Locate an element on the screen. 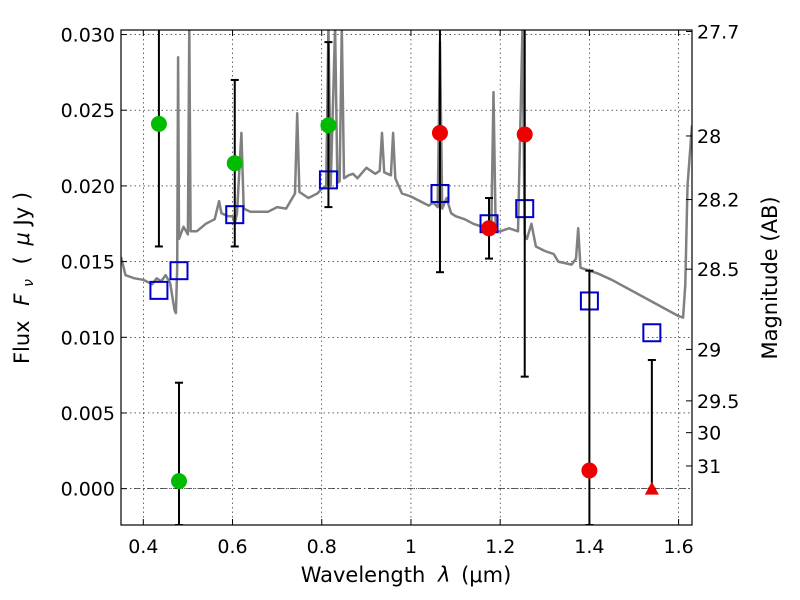 The width and height of the screenshot is (800, 600). x-tick-label: 0.4 is located at coordinates (143, 547).